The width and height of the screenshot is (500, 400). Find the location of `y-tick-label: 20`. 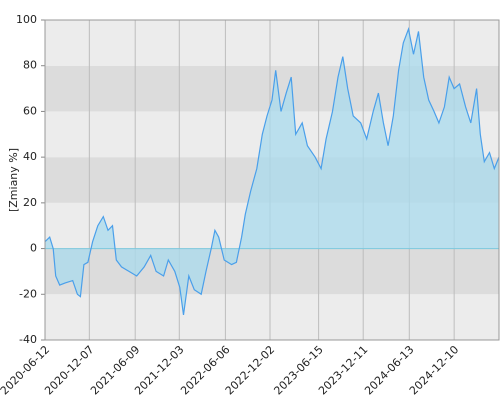

y-tick-label: 20 is located at coordinates (30, 202).